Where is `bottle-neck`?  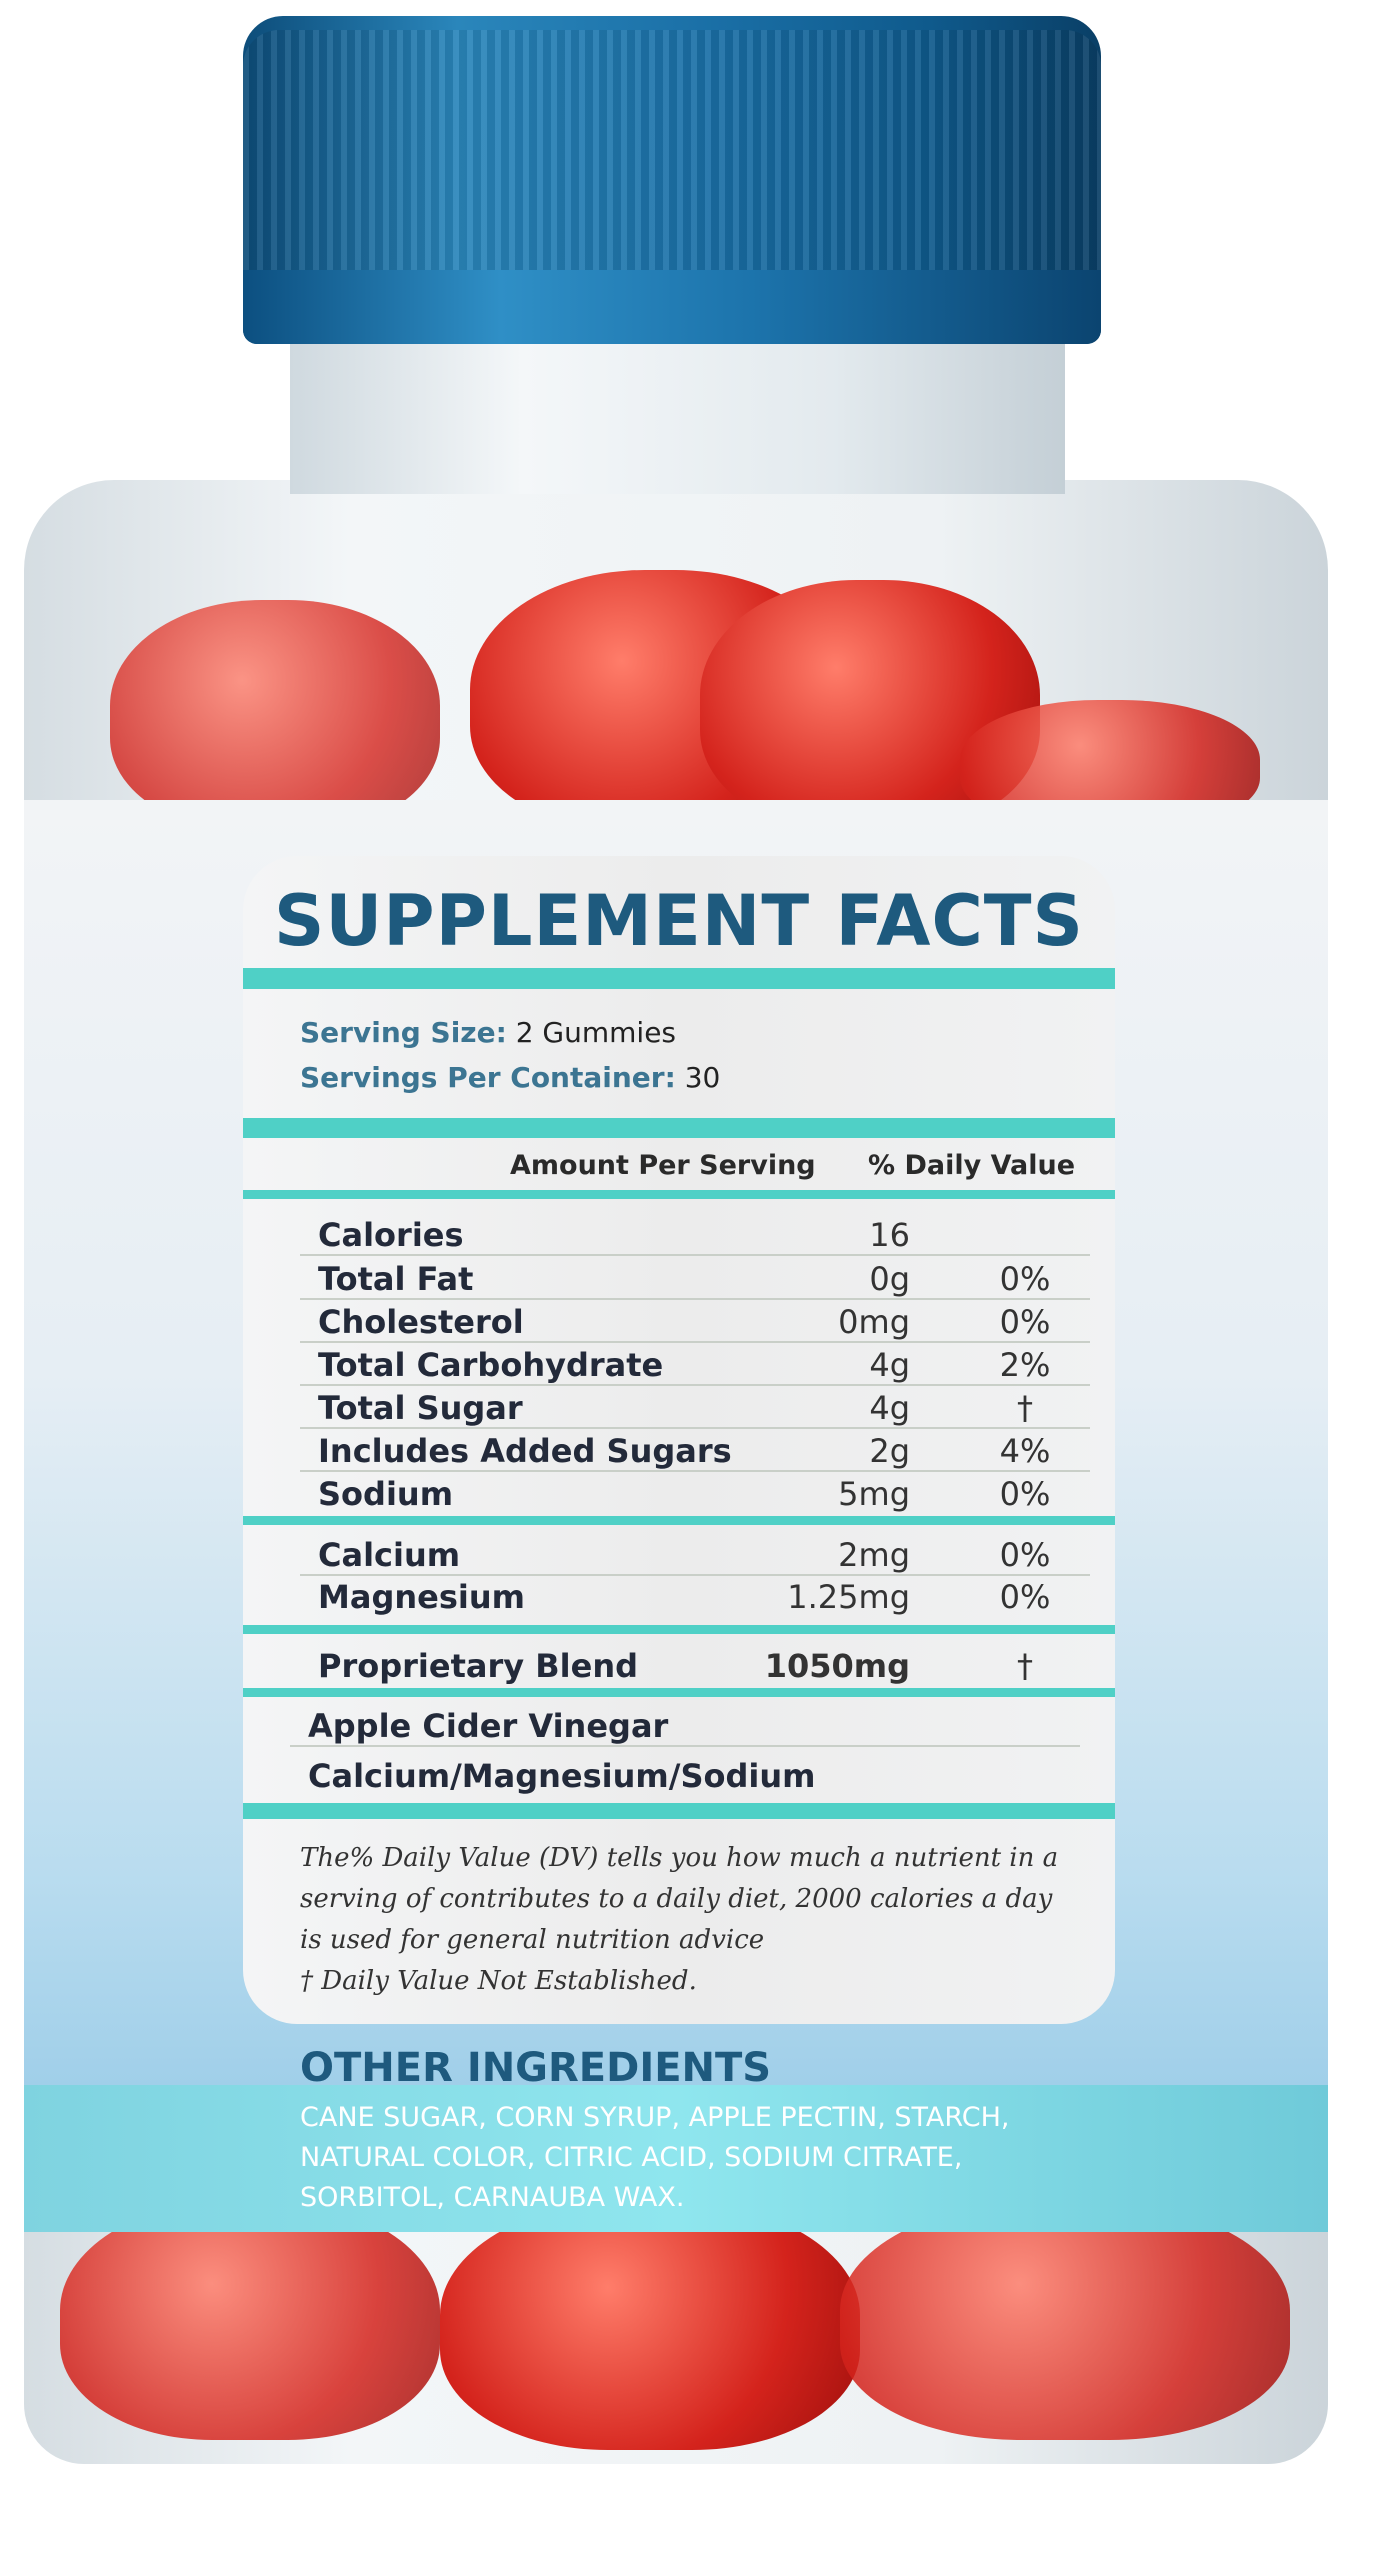 bottle-neck is located at coordinates (677, 419).